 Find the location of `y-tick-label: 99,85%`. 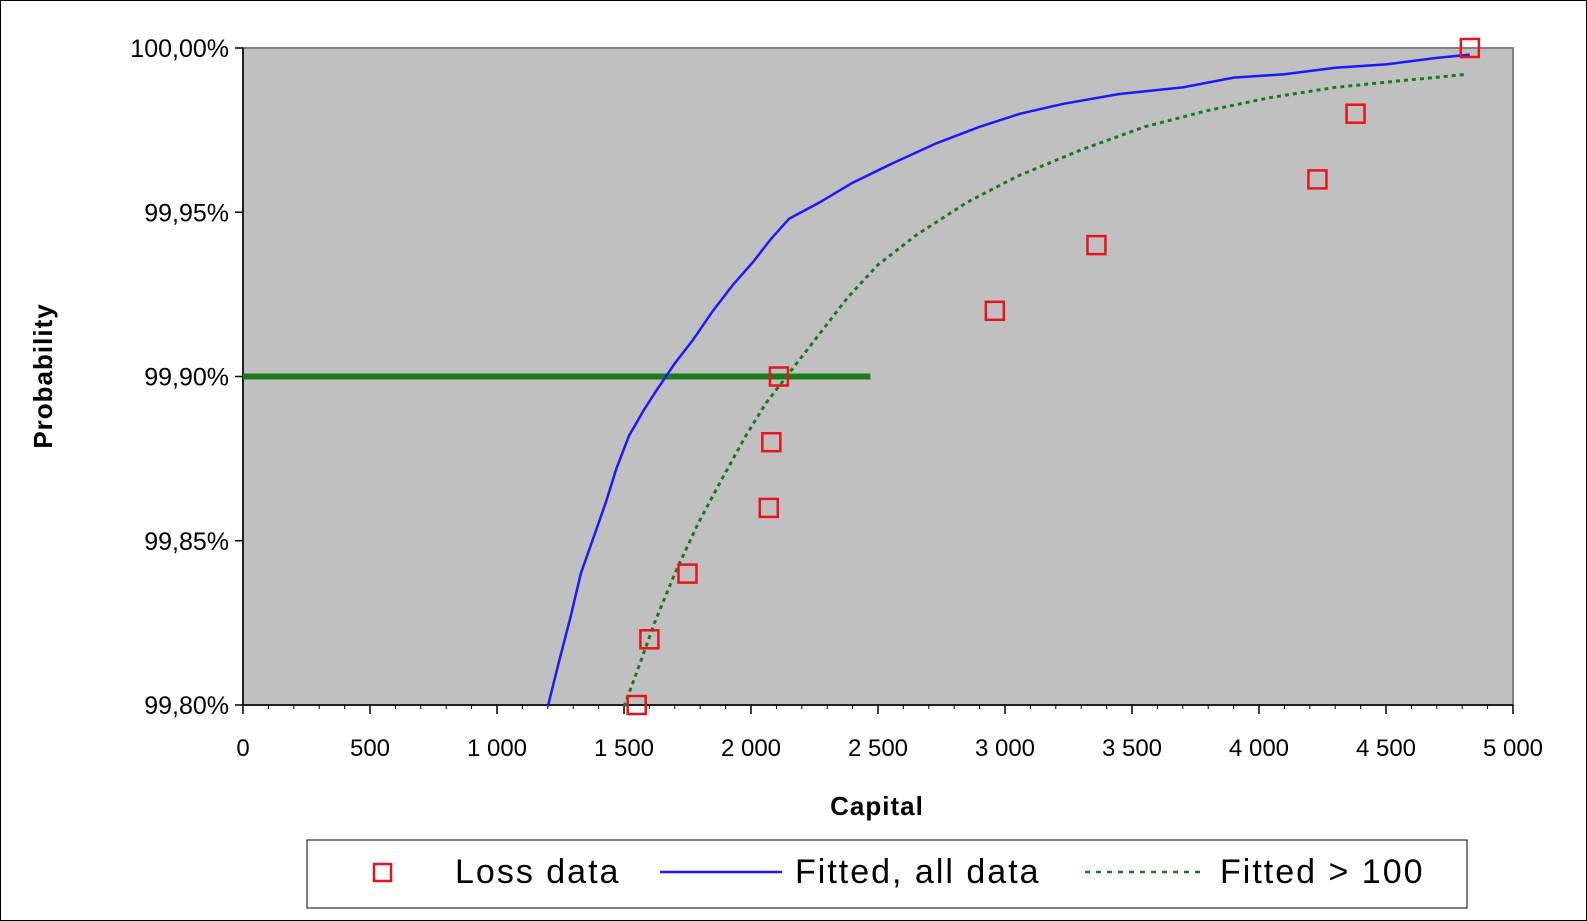

y-tick-label: 99,85% is located at coordinates (186, 542).